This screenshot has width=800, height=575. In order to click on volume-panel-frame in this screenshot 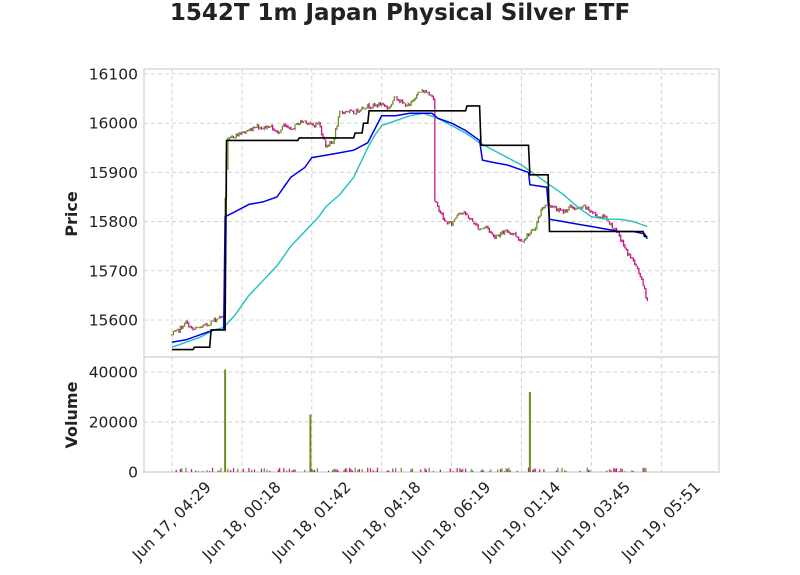, I will do `click(431, 414)`.